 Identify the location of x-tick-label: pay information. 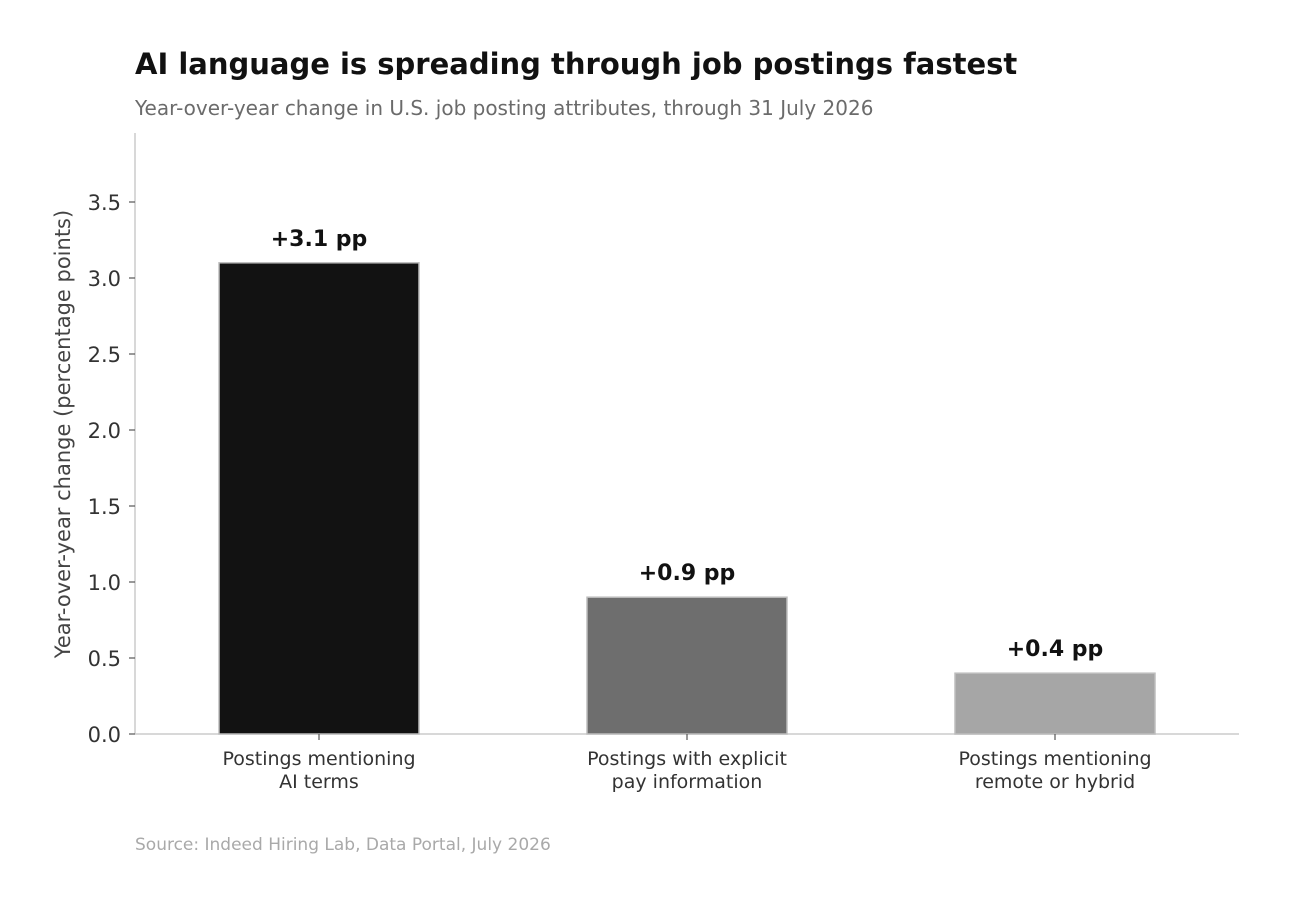
(687, 782).